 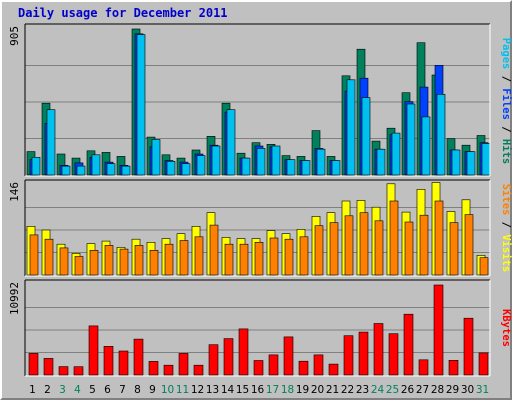 I want to click on panel-middle-legend: Sites / Visits, so click(x=506, y=228).